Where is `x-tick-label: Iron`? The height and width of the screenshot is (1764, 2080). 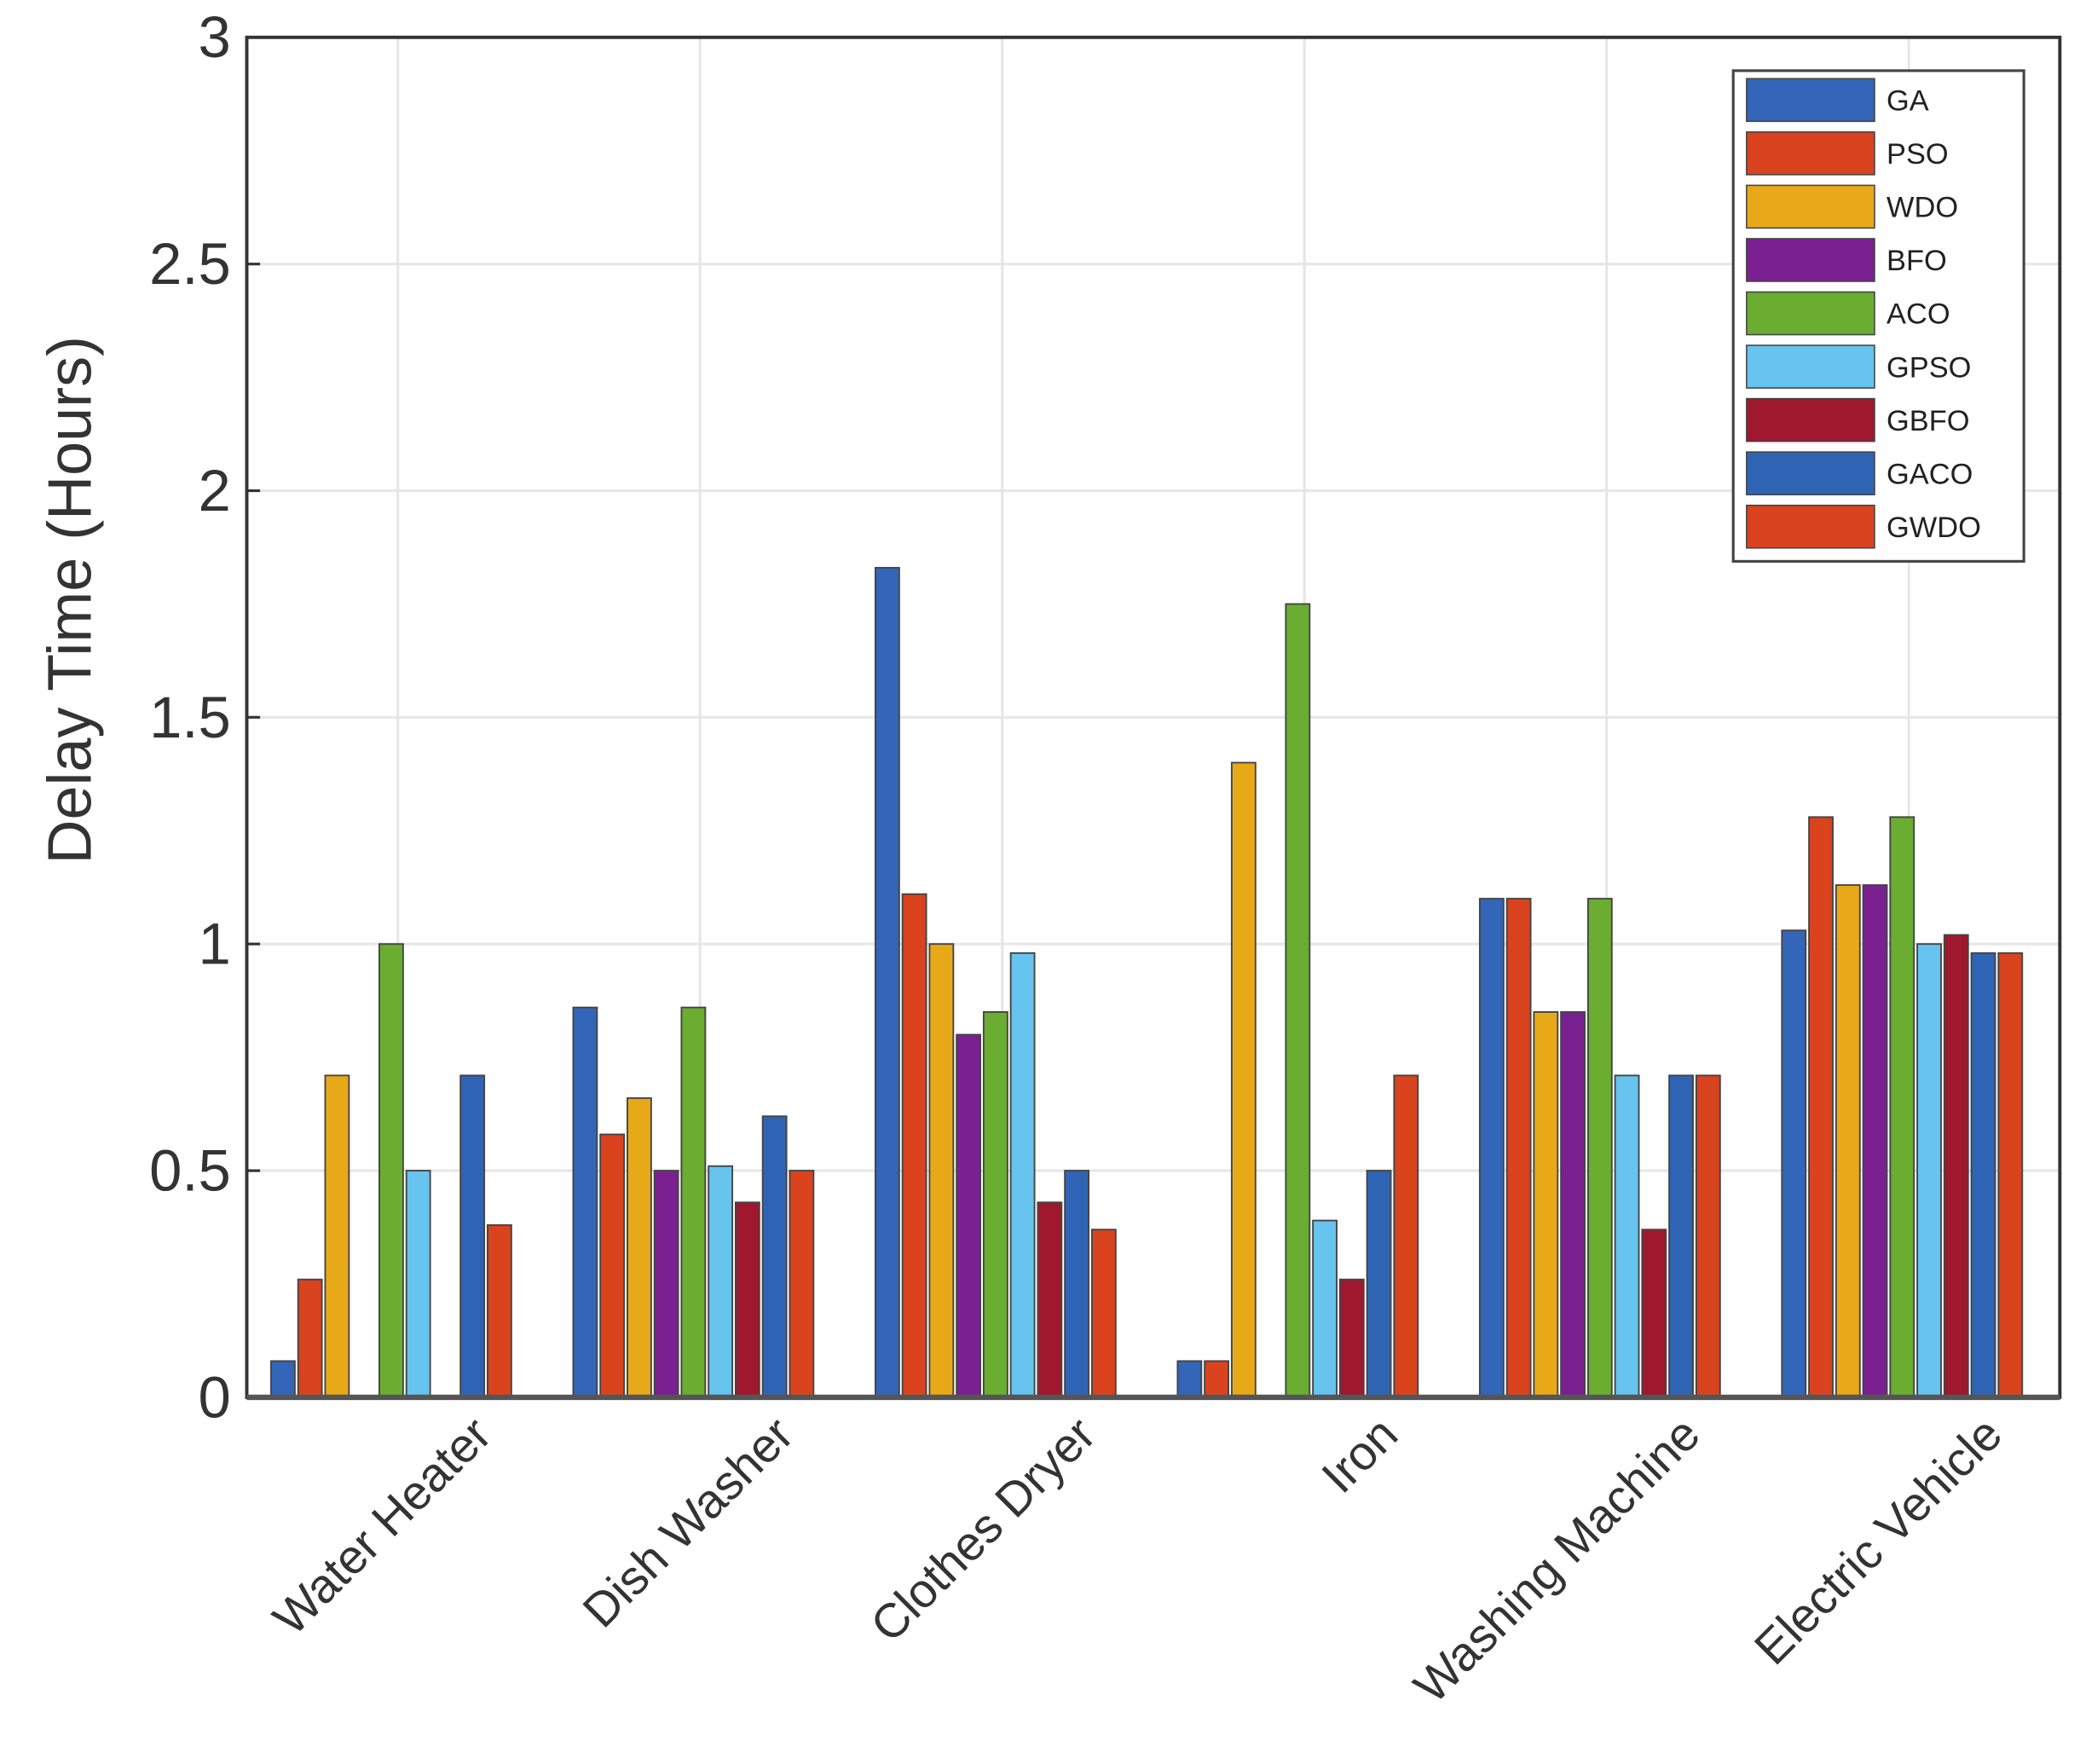 x-tick-label: Iron is located at coordinates (1359, 1455).